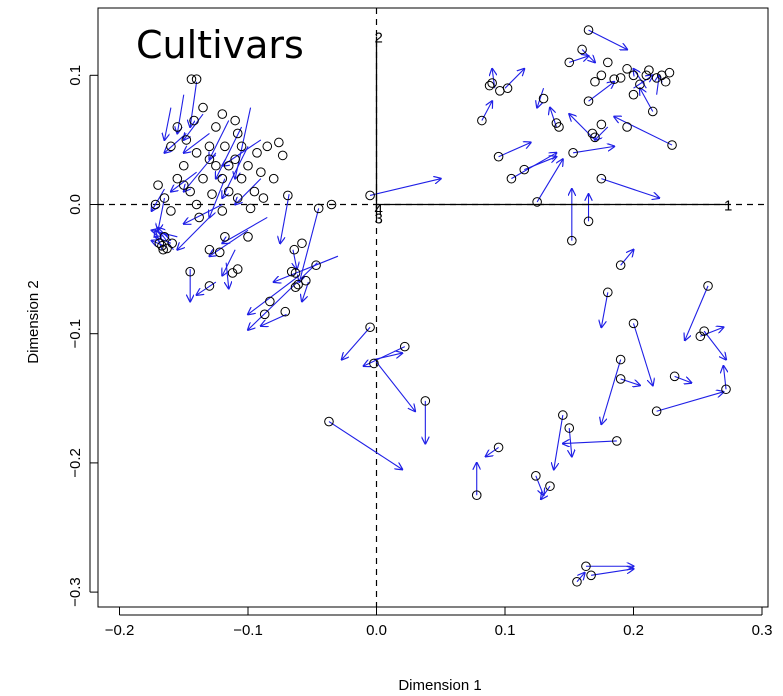 This screenshot has height=696, width=783. Describe the element at coordinates (379, 209) in the screenshot. I see `variable-vector-label: 4` at that location.